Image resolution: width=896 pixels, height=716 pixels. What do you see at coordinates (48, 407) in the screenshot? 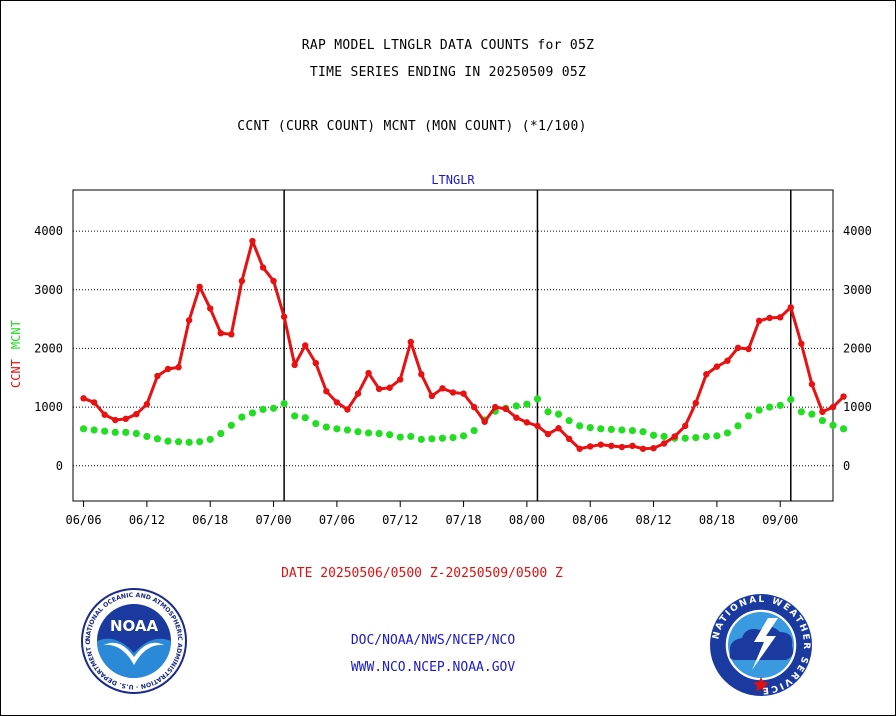
I see `y-tick-label-left: 1000` at bounding box center [48, 407].